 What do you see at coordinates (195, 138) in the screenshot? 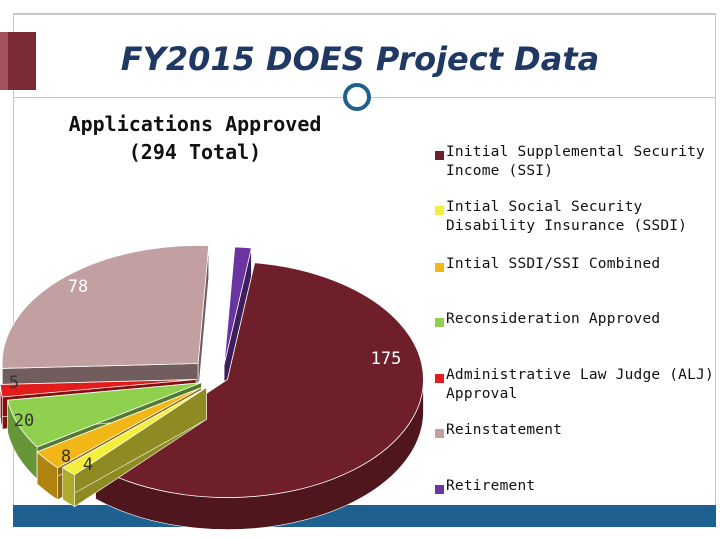
I see `chart-title: Applications Approved (294 Total)` at bounding box center [195, 138].